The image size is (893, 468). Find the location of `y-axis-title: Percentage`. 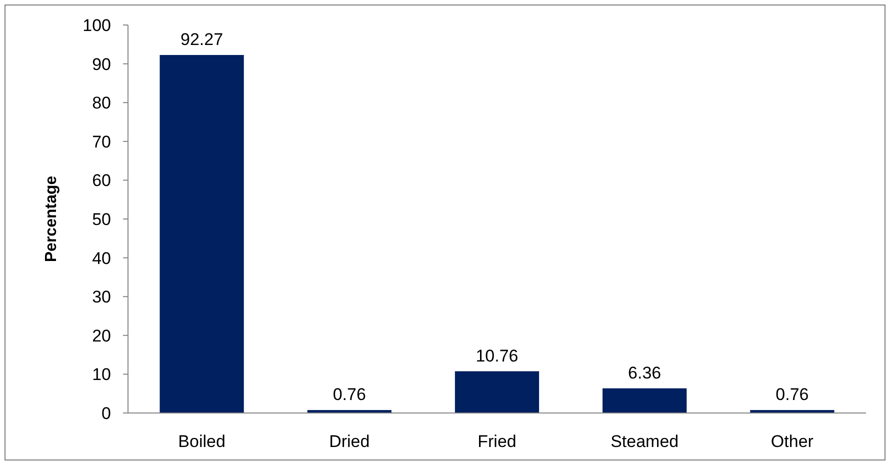

y-axis-title: Percentage is located at coordinates (51, 219).